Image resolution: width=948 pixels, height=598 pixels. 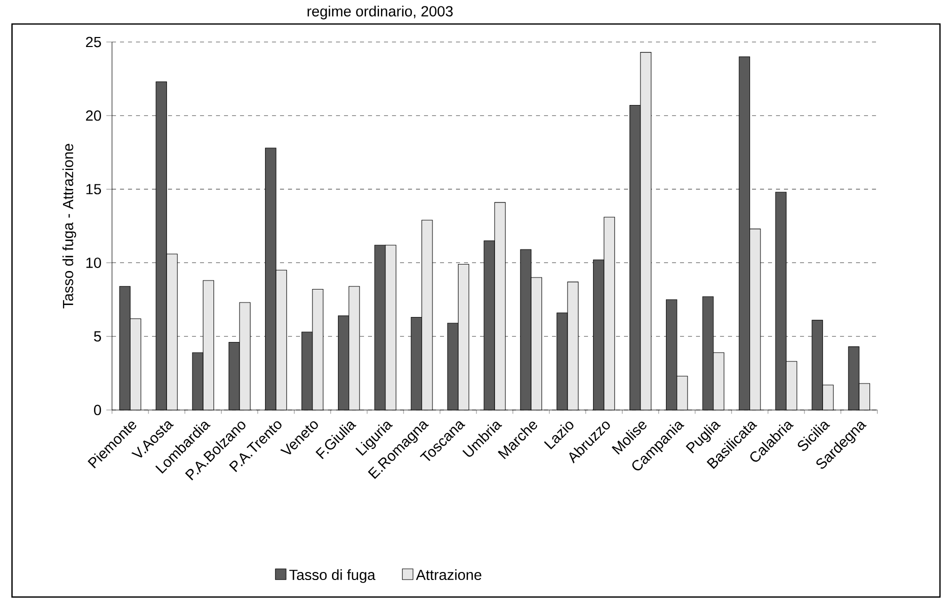 I want to click on legend-label: Tasso di fuga, so click(x=332, y=576).